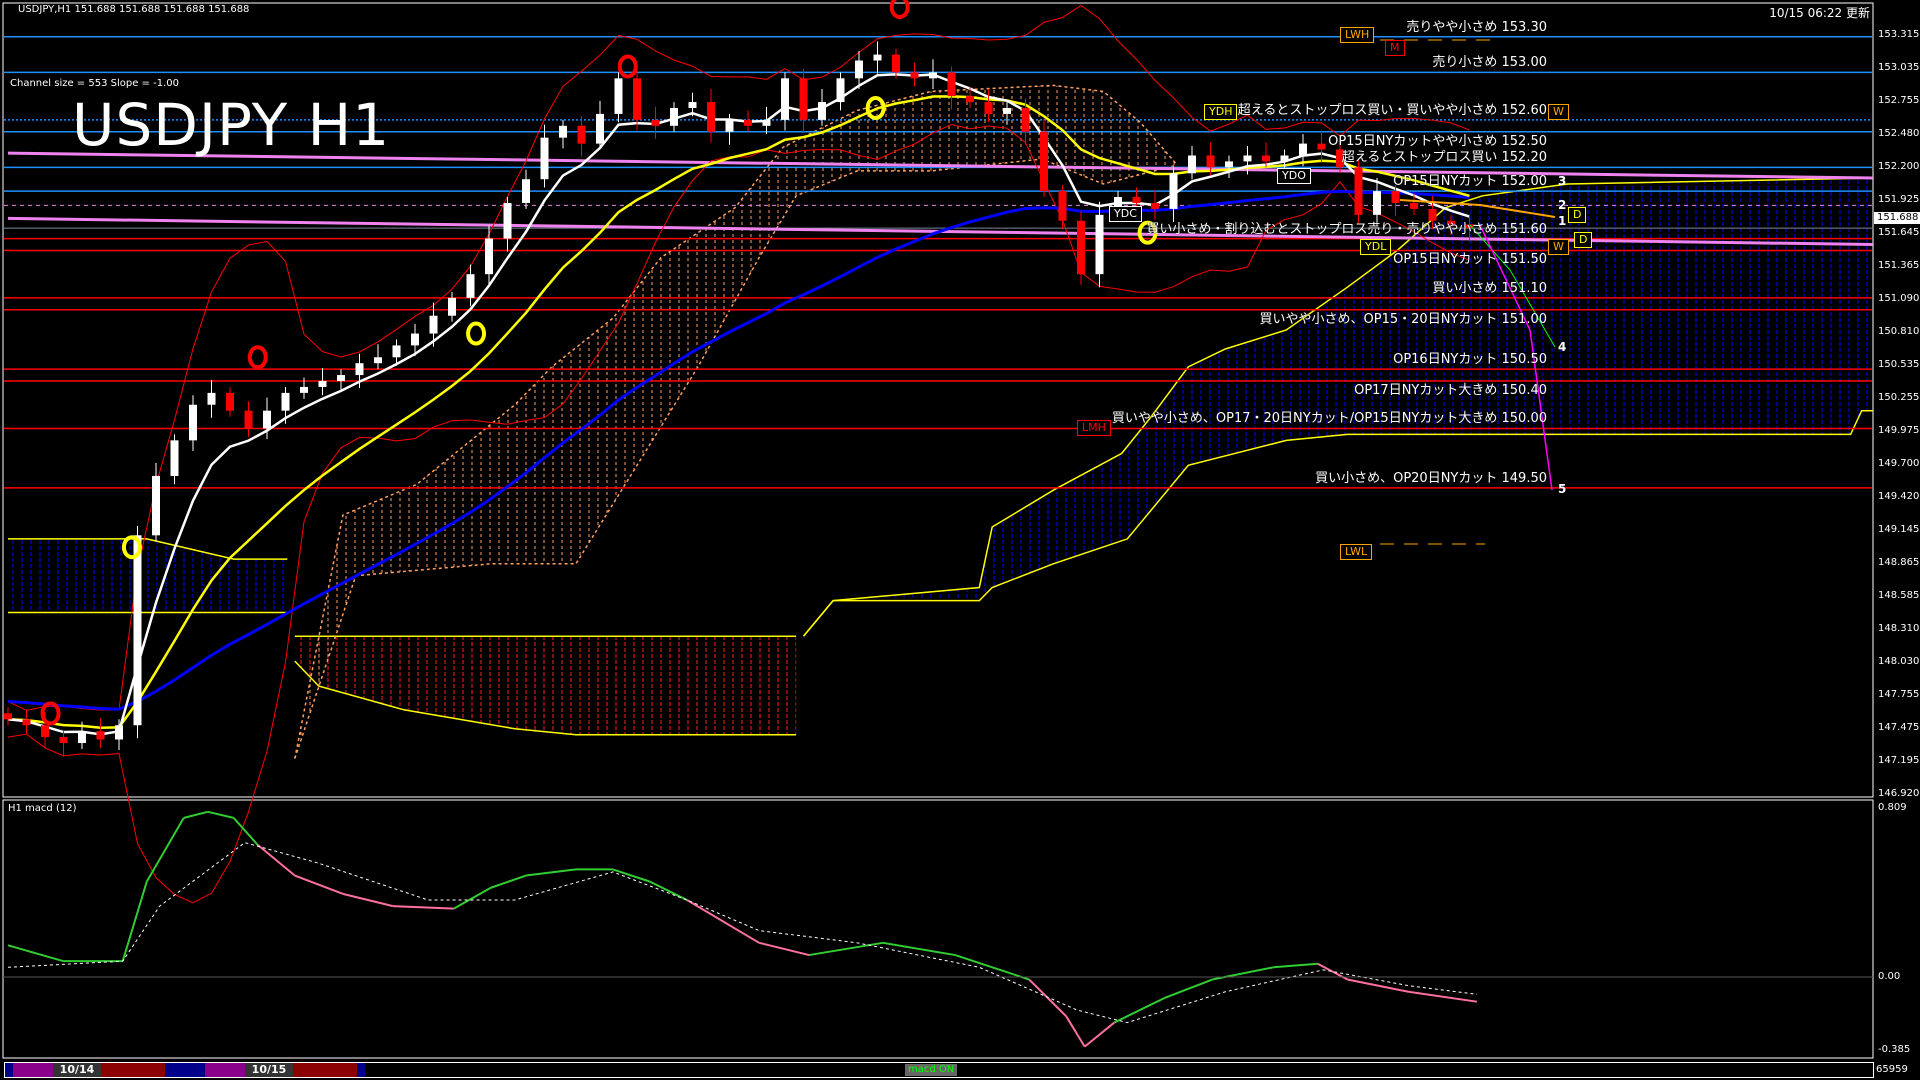 This screenshot has width=1920, height=1080. I want to click on price-axis-tick: 152.480, so click(1899, 133).